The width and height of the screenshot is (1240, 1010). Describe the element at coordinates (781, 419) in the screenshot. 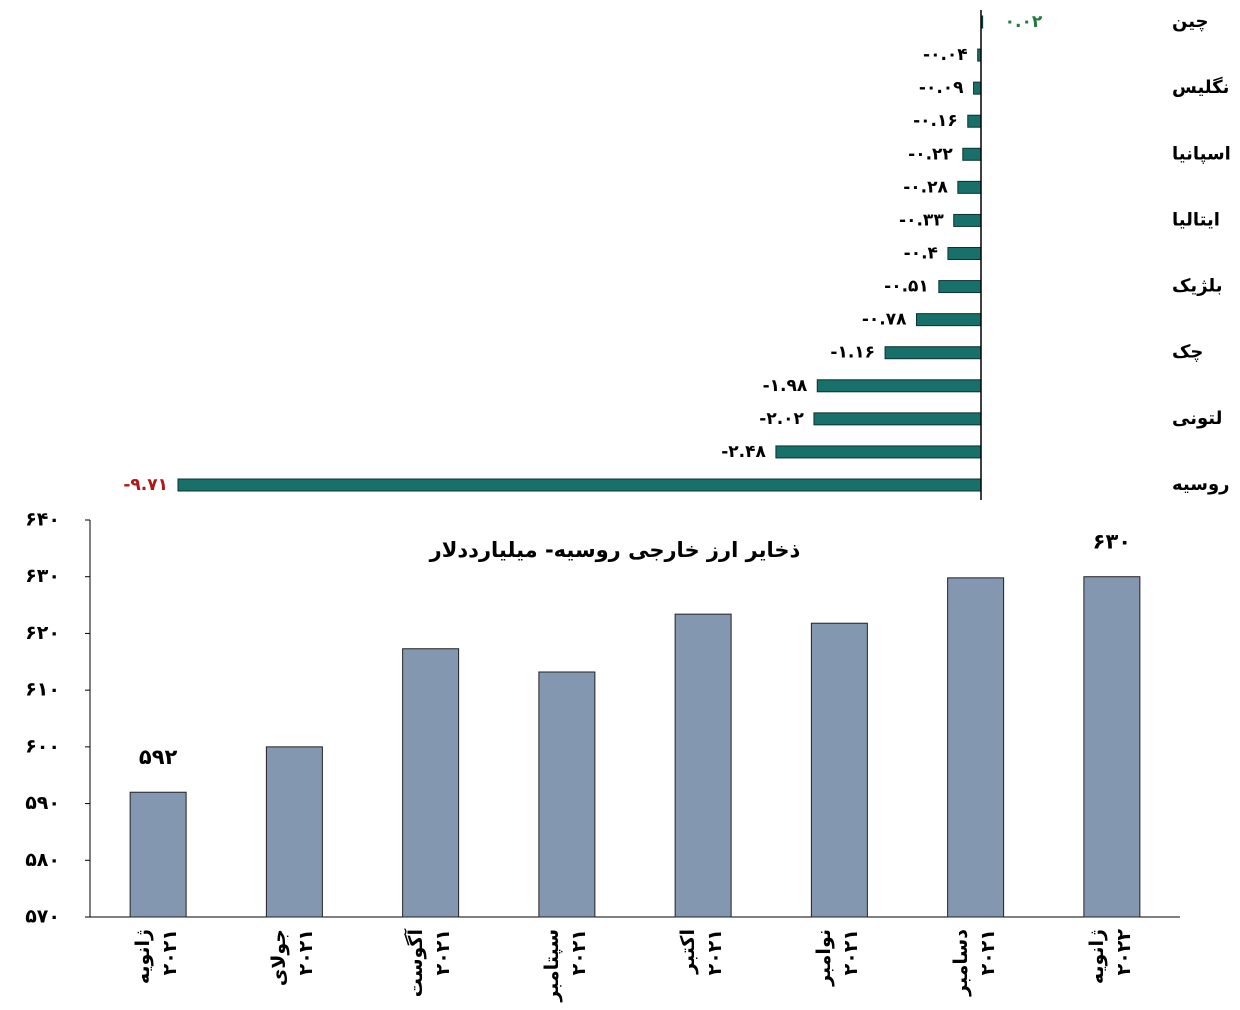

I see `data-label: -۲.۰۲` at that location.